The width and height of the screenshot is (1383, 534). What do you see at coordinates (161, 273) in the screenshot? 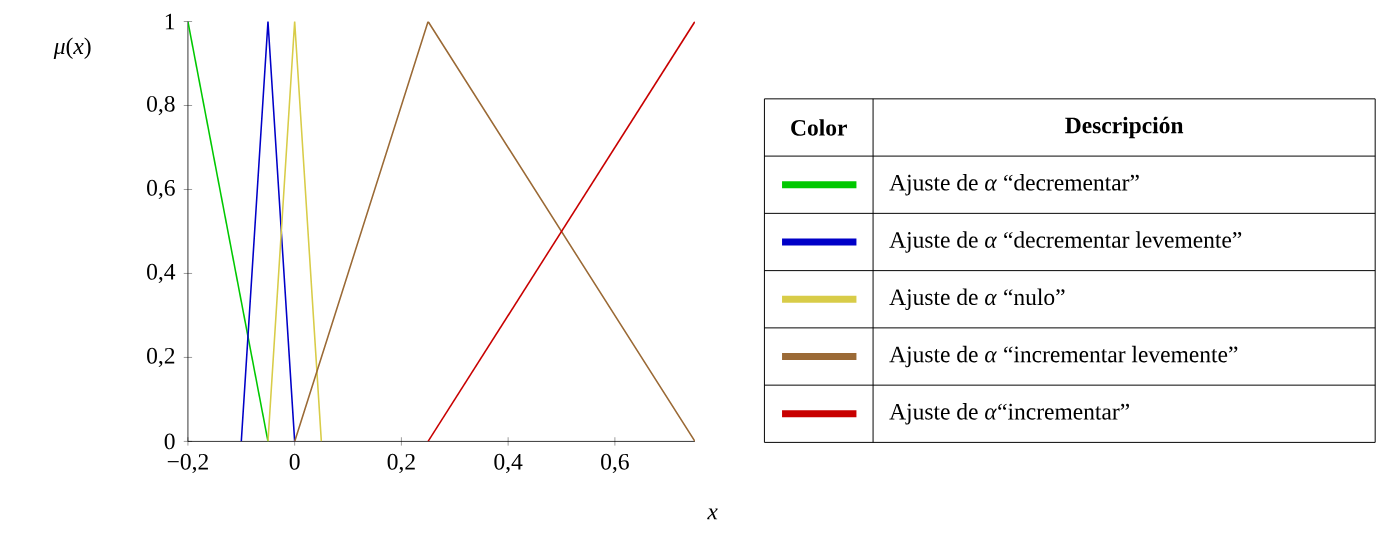
I see `y-tick-label: 0,4` at bounding box center [161, 273].